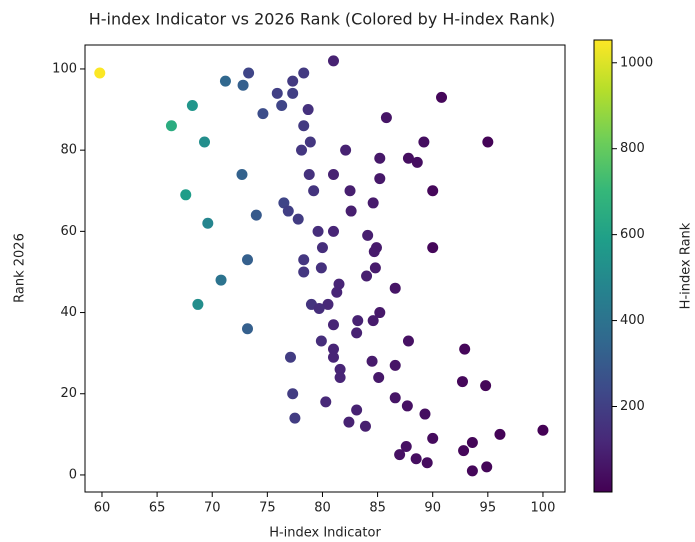  What do you see at coordinates (68, 312) in the screenshot?
I see `y-tick-label: 40` at bounding box center [68, 312].